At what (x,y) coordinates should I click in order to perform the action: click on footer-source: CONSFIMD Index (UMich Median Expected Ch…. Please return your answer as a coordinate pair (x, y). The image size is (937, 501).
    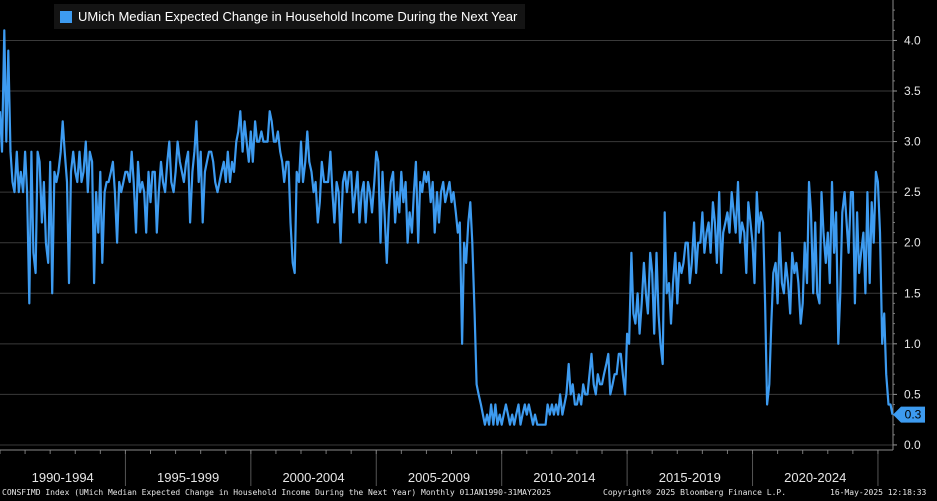
    Looking at the image, I should click on (277, 492).